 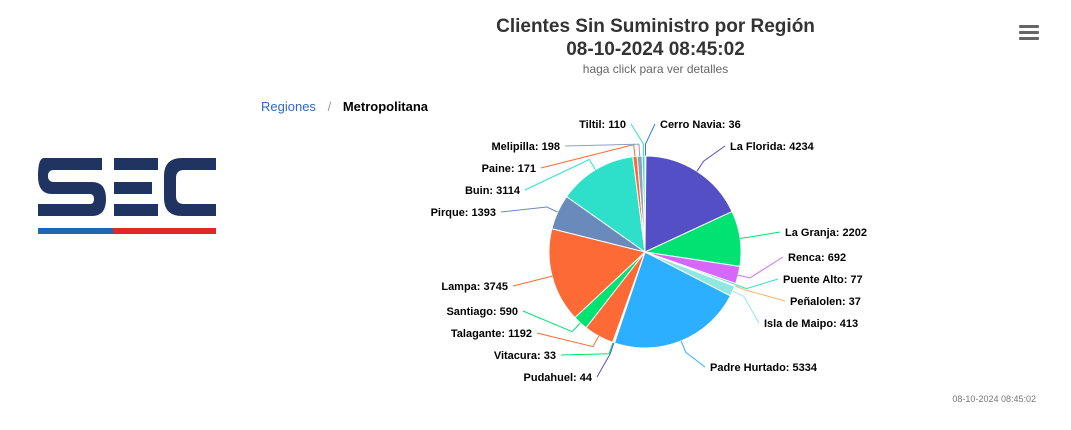 What do you see at coordinates (463, 213) in the screenshot?
I see `pie-label-pirque: Pirque: 1393` at bounding box center [463, 213].